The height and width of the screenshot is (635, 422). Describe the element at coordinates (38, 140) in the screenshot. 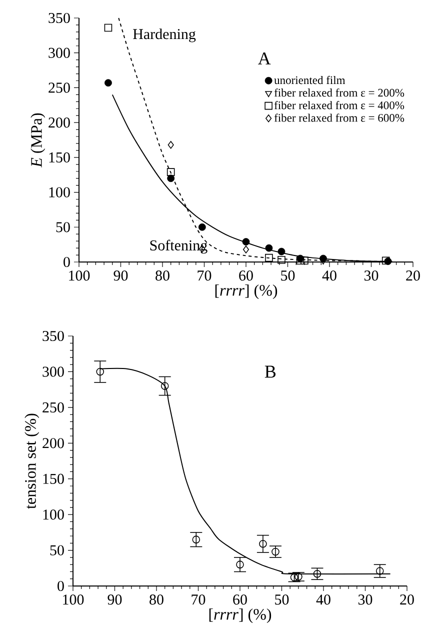

I see `y-axis-title: E (MPa)` at that location.